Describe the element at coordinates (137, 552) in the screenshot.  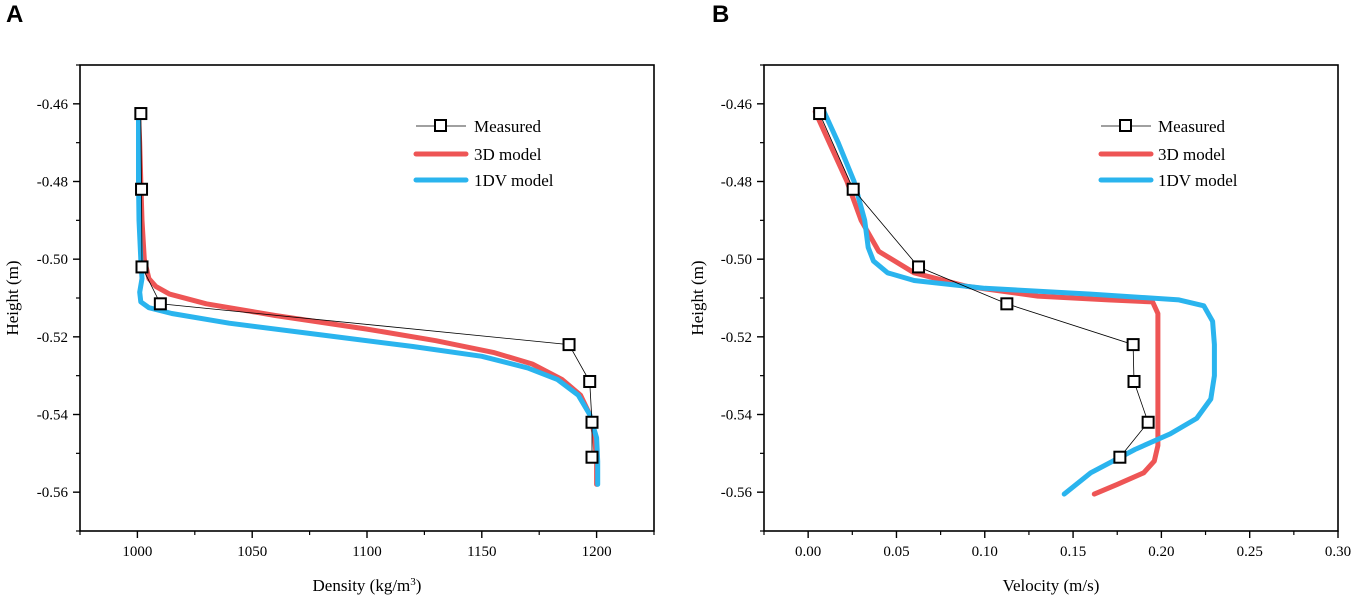
I see `x-tick-label: 1000` at that location.